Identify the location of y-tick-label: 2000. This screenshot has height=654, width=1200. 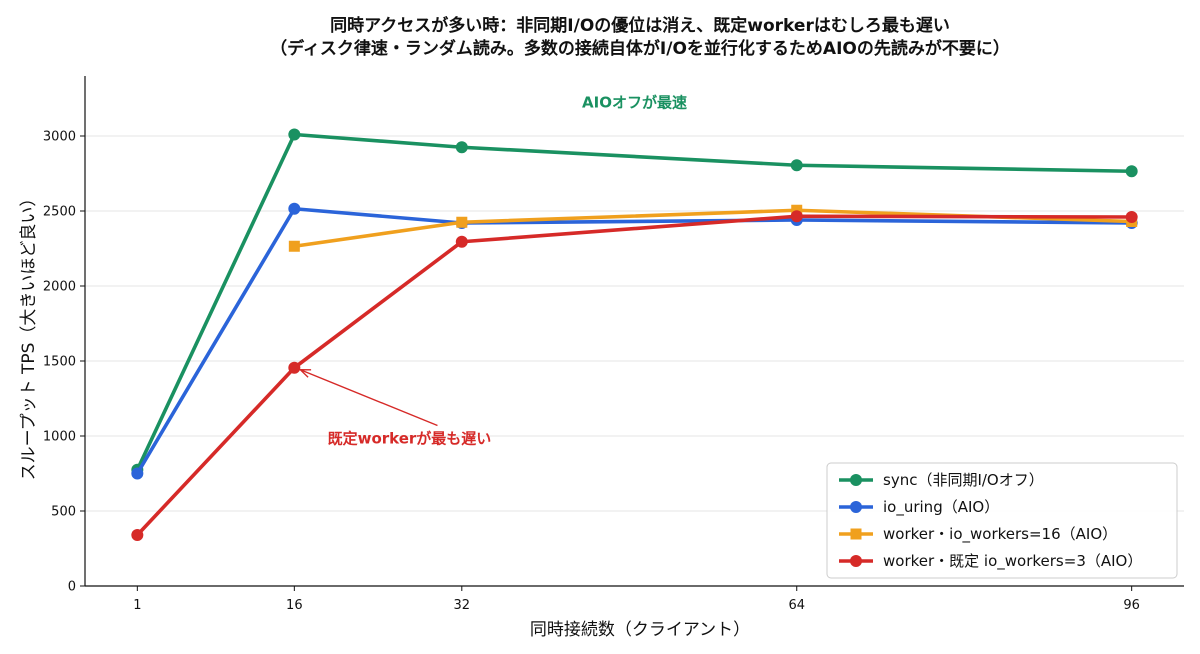
(59, 287).